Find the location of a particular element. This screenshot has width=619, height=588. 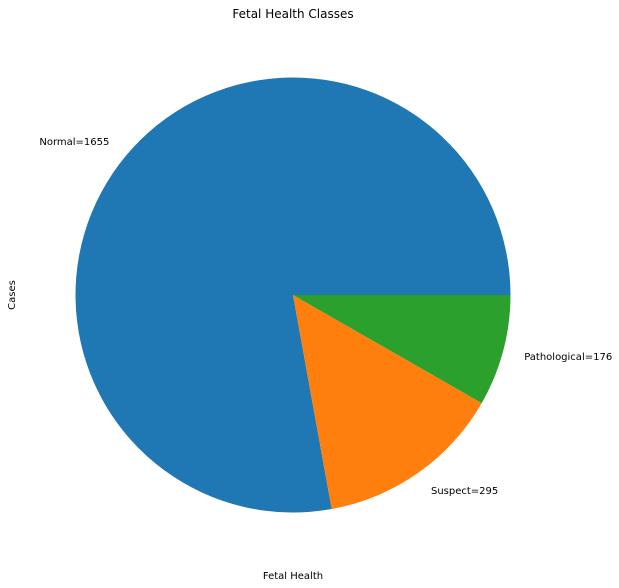

slice-label-normal: Normal=1655 is located at coordinates (74, 142).